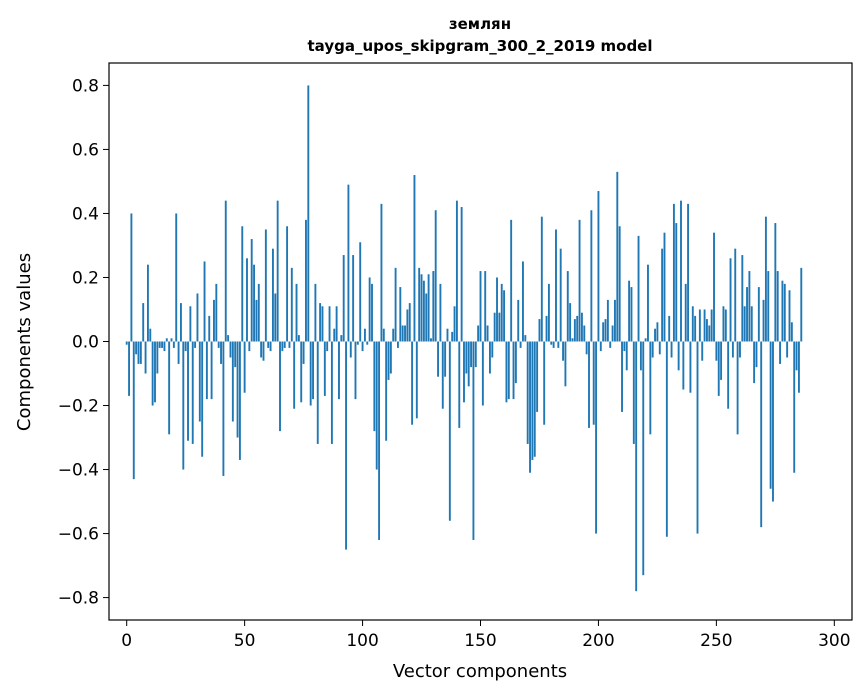 The image size is (867, 696). I want to click on x-tick-label: 0, so click(126, 641).